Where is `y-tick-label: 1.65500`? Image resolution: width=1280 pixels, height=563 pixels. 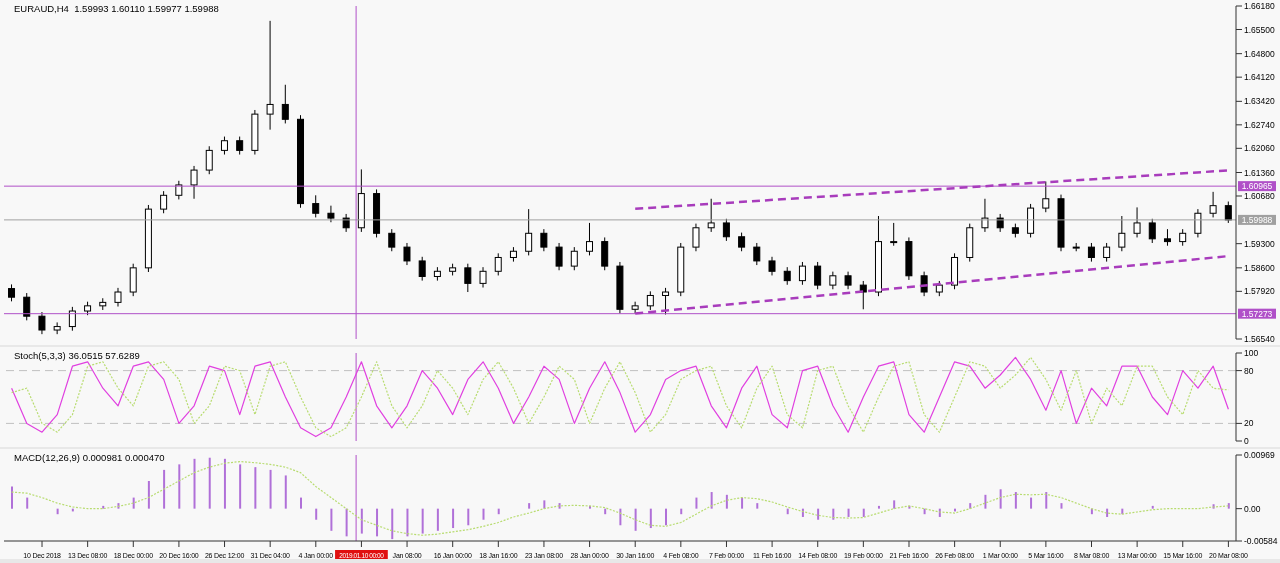
y-tick-label: 1.65500 is located at coordinates (1259, 29).